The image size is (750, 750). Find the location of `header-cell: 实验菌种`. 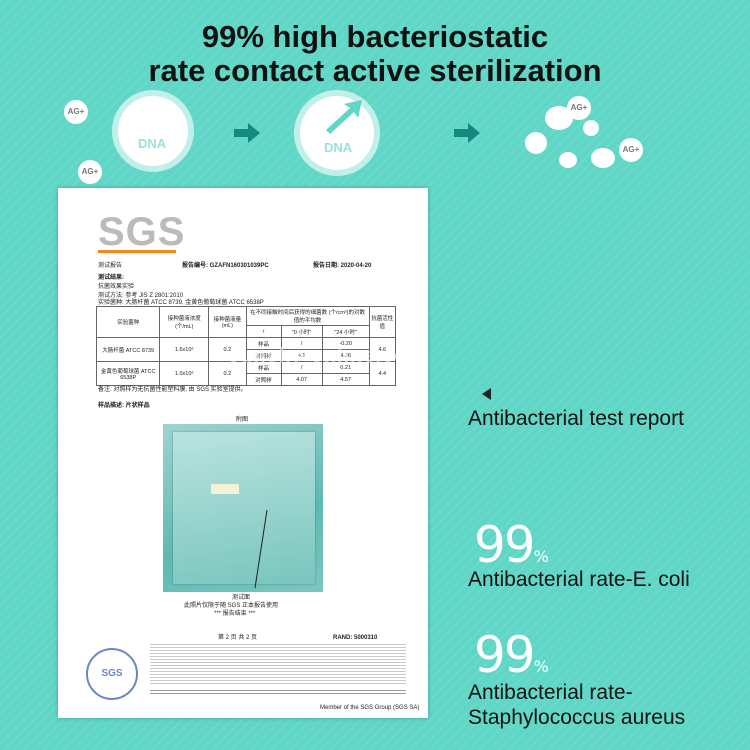

header-cell: 实验菌种 is located at coordinates (128, 322).